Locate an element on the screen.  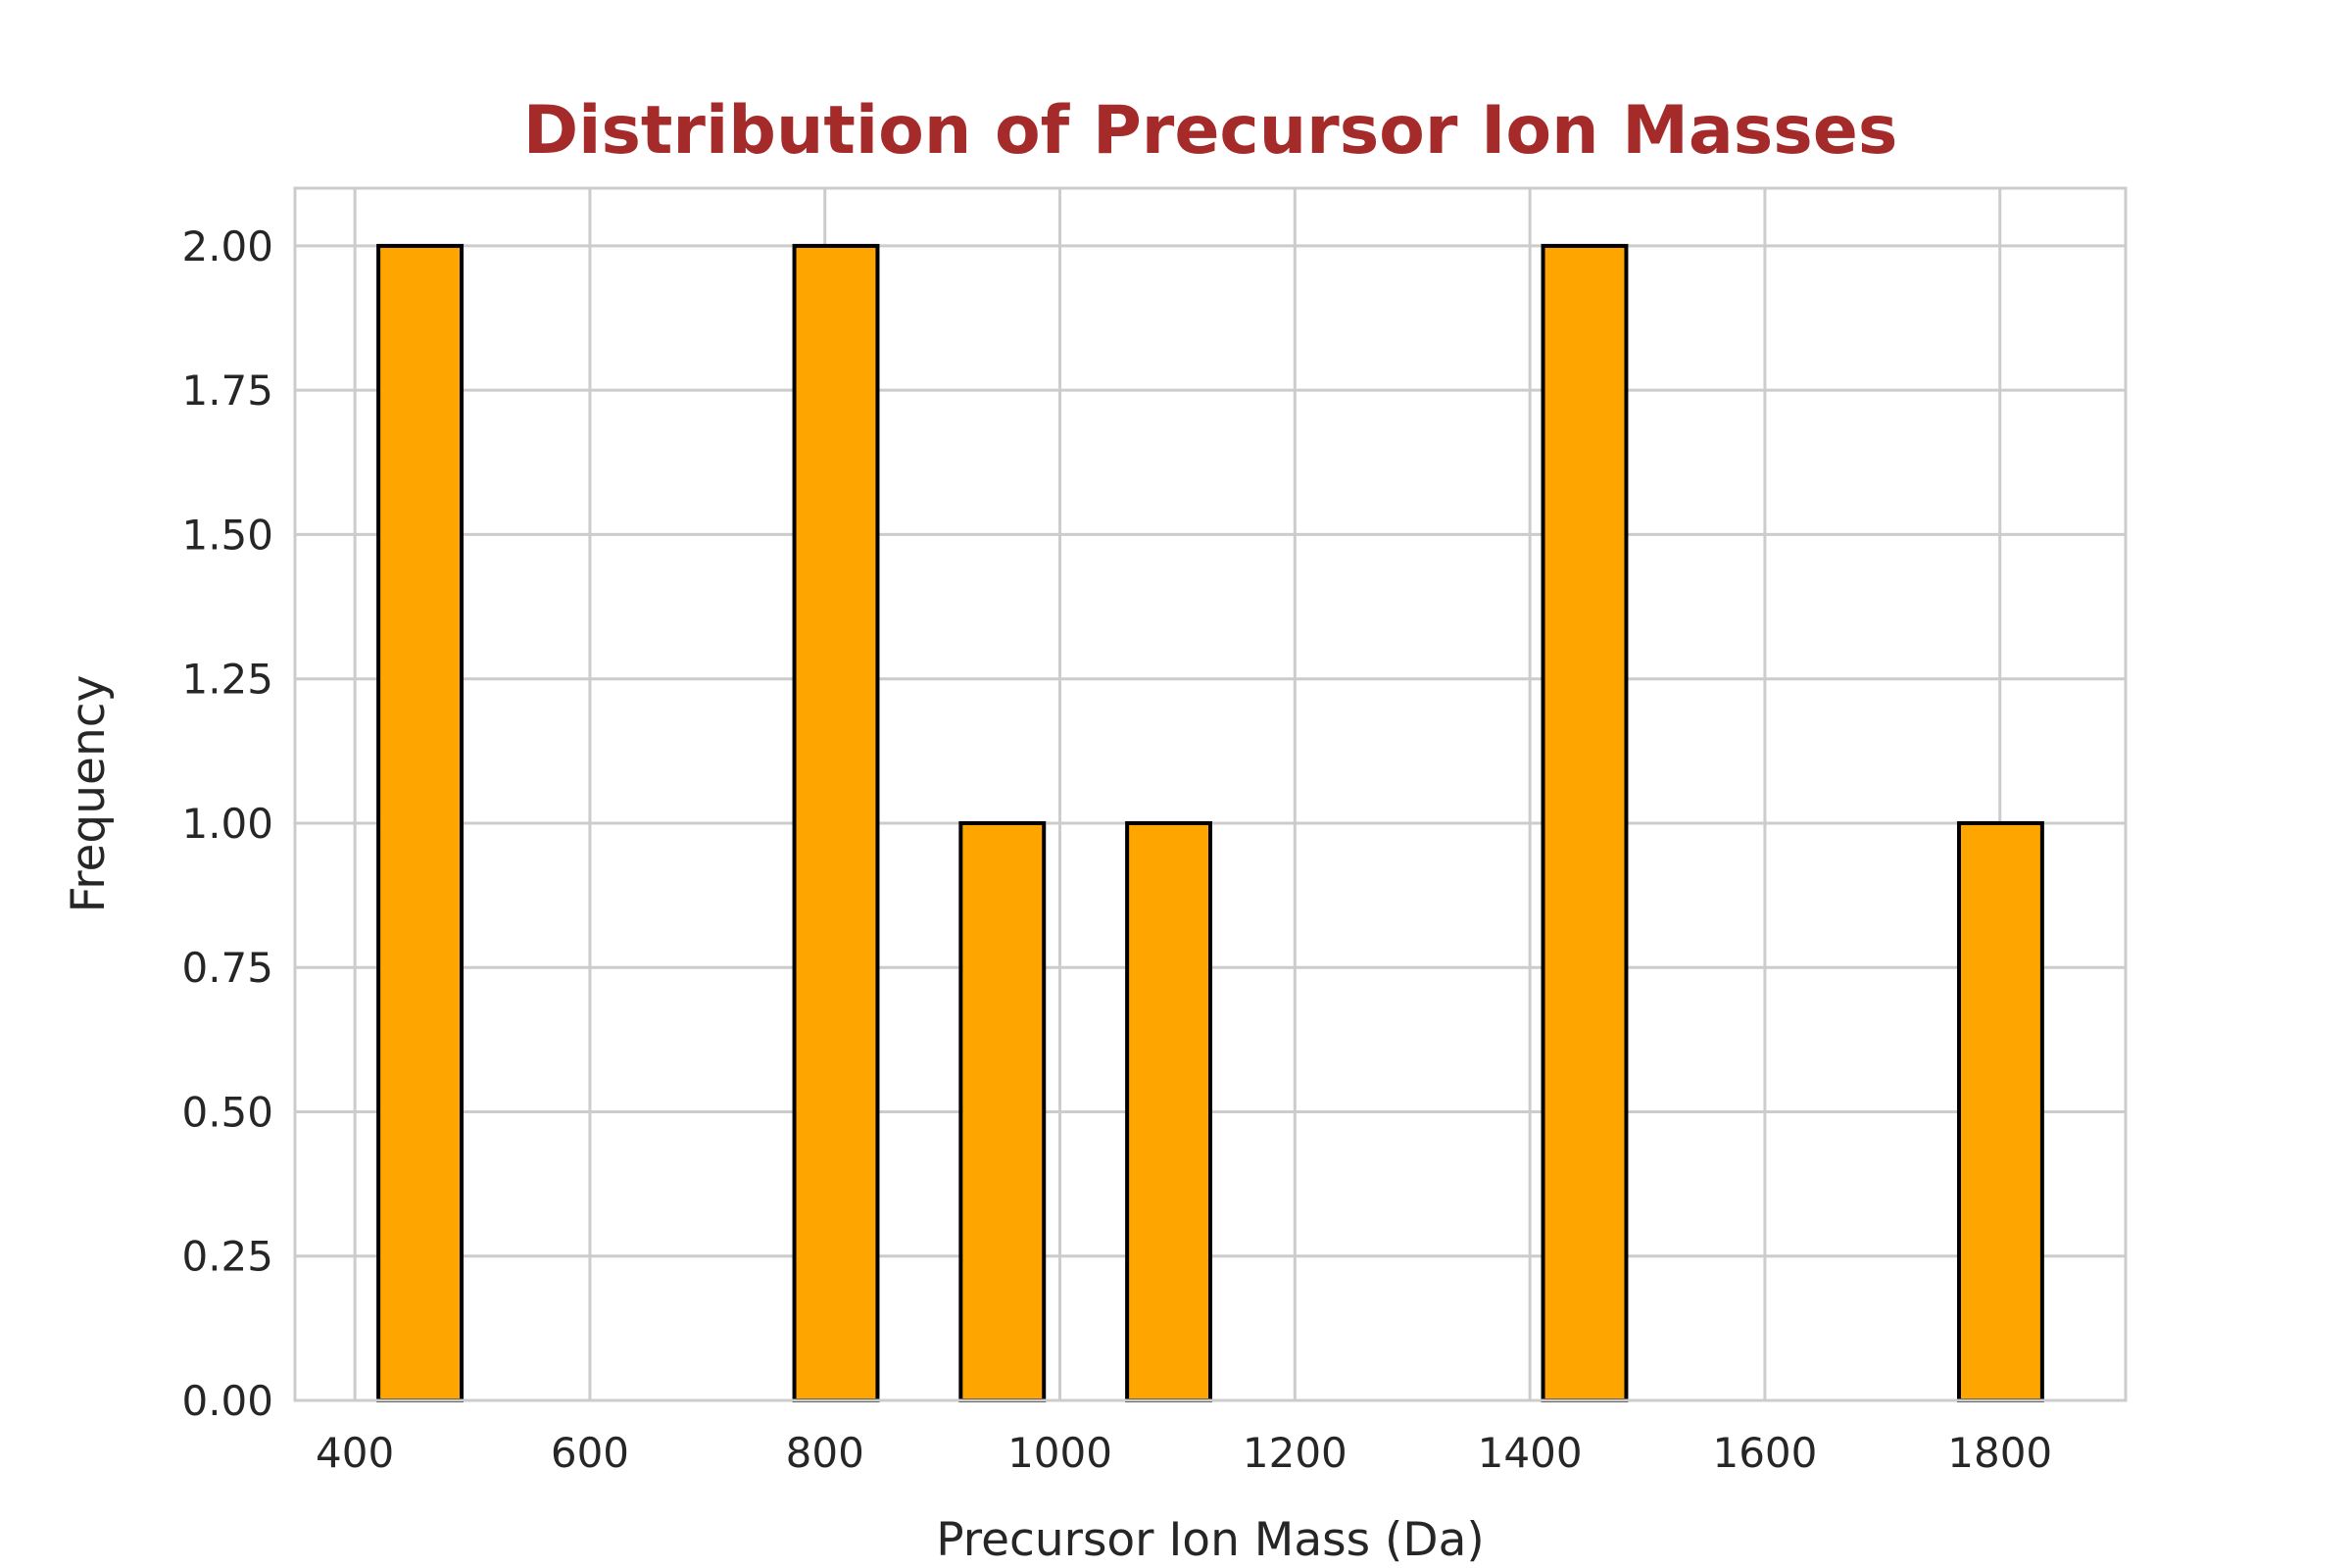
y-tick-label: 0.25 is located at coordinates (227, 1257).